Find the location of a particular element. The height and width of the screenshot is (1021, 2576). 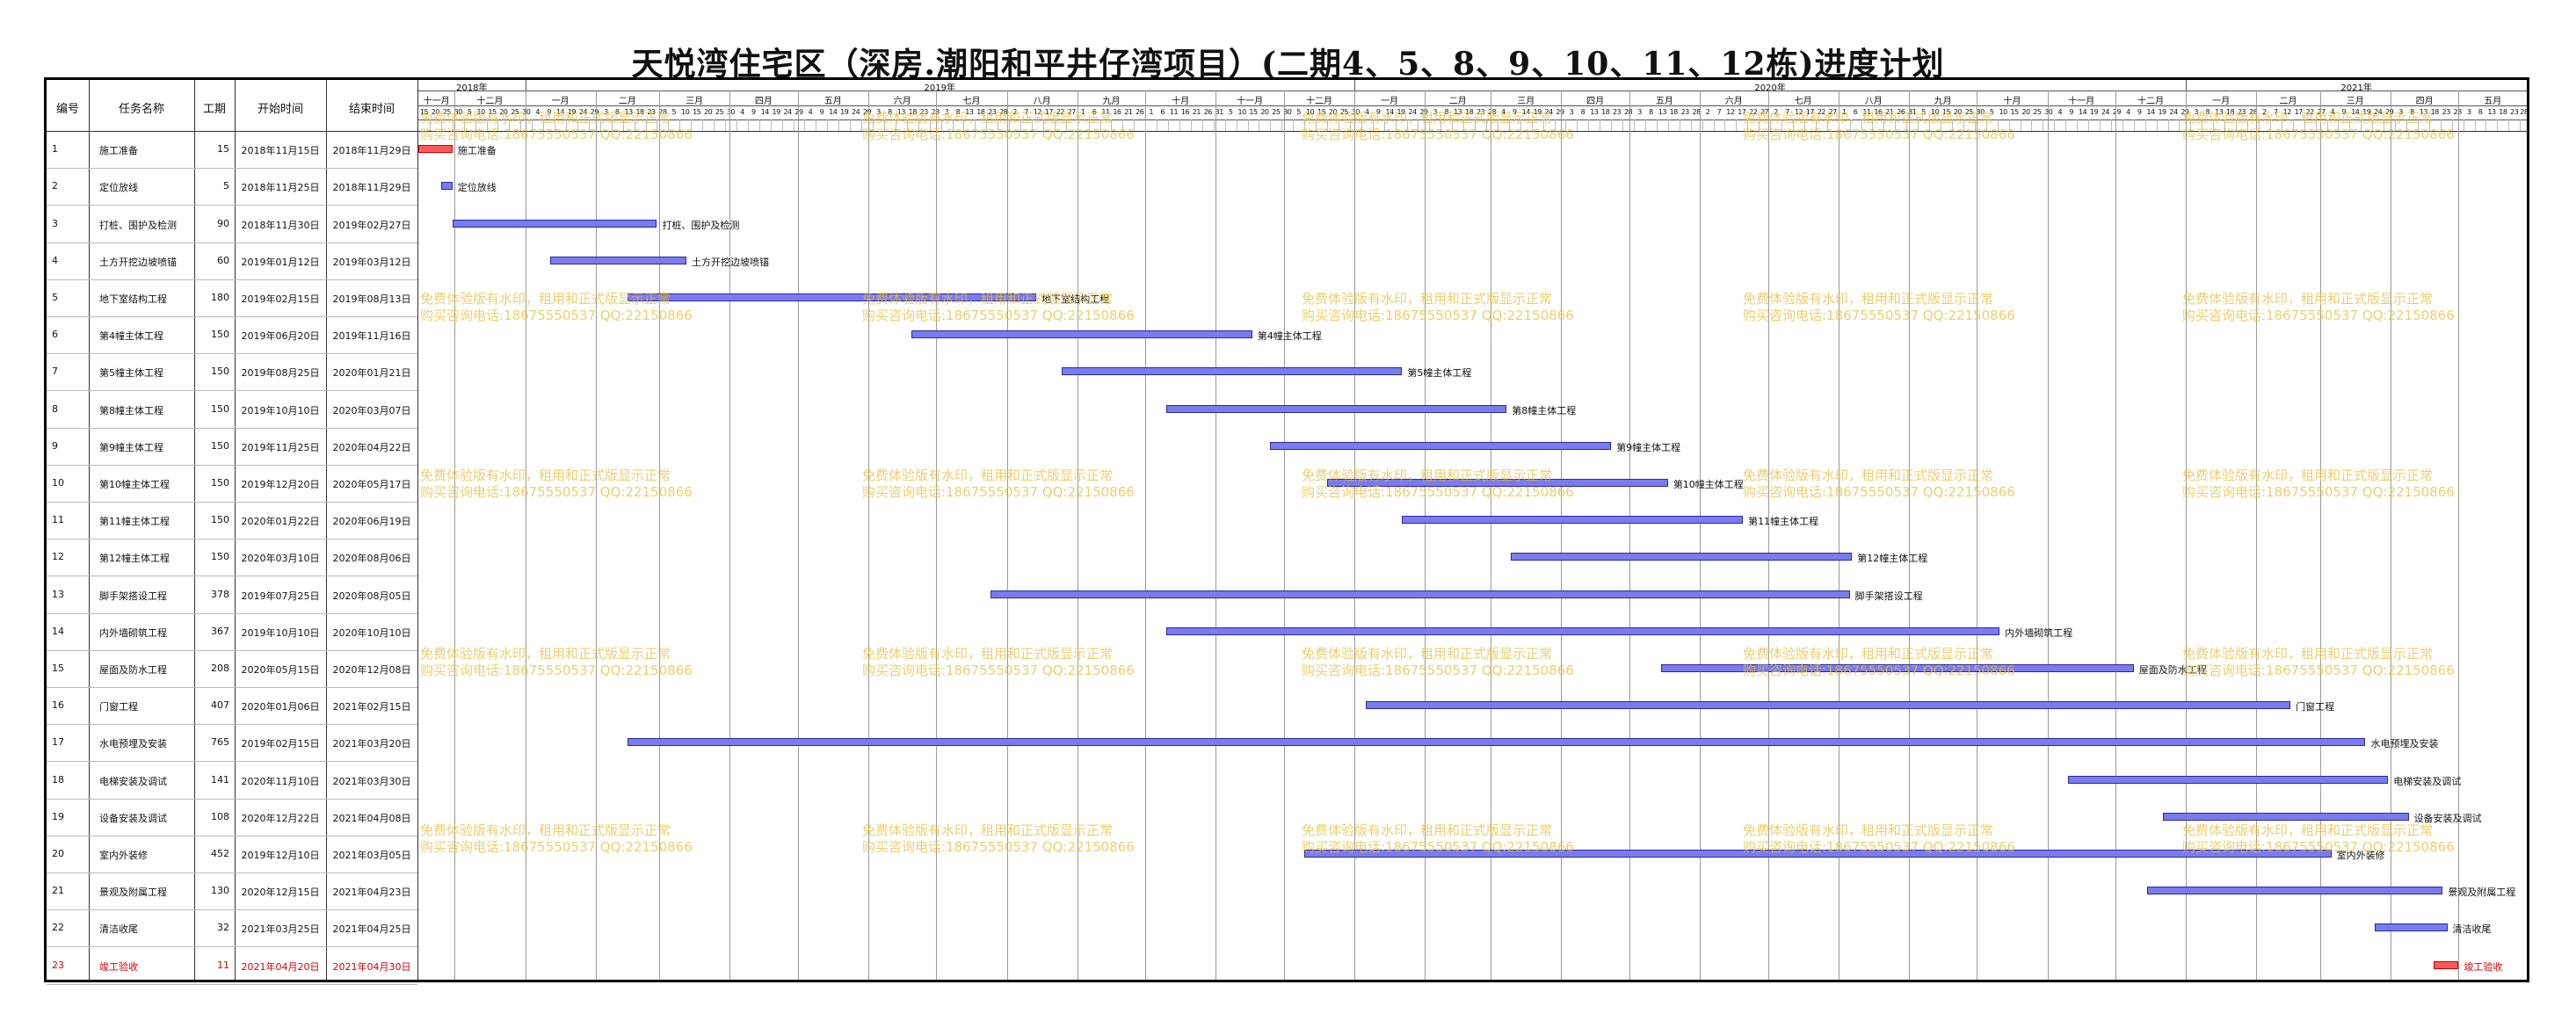

day-tick: 6 is located at coordinates (1094, 112).